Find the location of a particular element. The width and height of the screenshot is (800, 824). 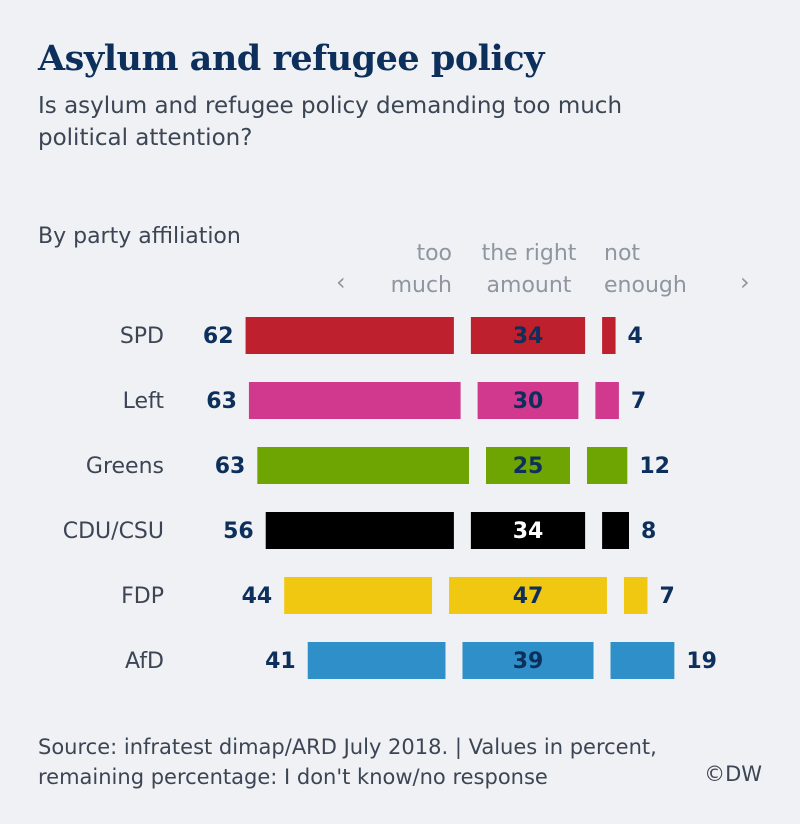

group-label: By party affiliation is located at coordinates (139, 236).